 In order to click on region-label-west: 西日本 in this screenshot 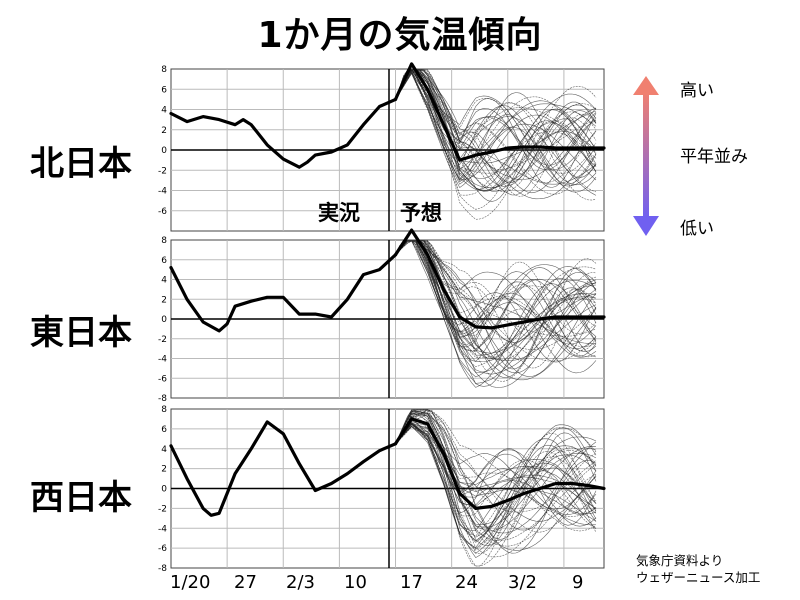, I will do `click(81, 498)`.